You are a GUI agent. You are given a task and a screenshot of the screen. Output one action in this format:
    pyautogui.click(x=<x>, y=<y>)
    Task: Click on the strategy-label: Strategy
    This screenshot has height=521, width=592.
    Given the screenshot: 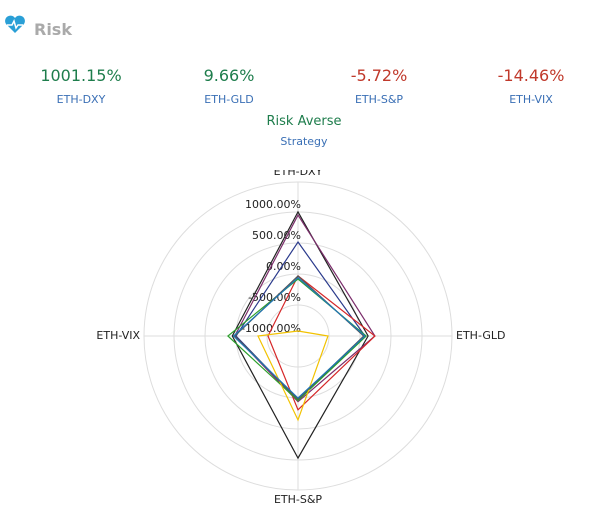 What is the action you would take?
    pyautogui.click(x=304, y=141)
    